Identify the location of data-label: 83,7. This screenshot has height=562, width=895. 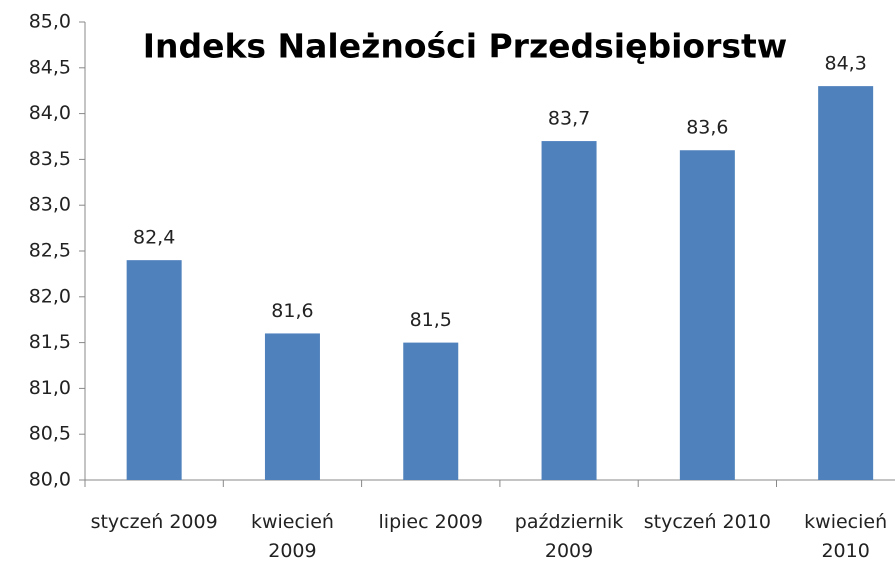
(569, 119).